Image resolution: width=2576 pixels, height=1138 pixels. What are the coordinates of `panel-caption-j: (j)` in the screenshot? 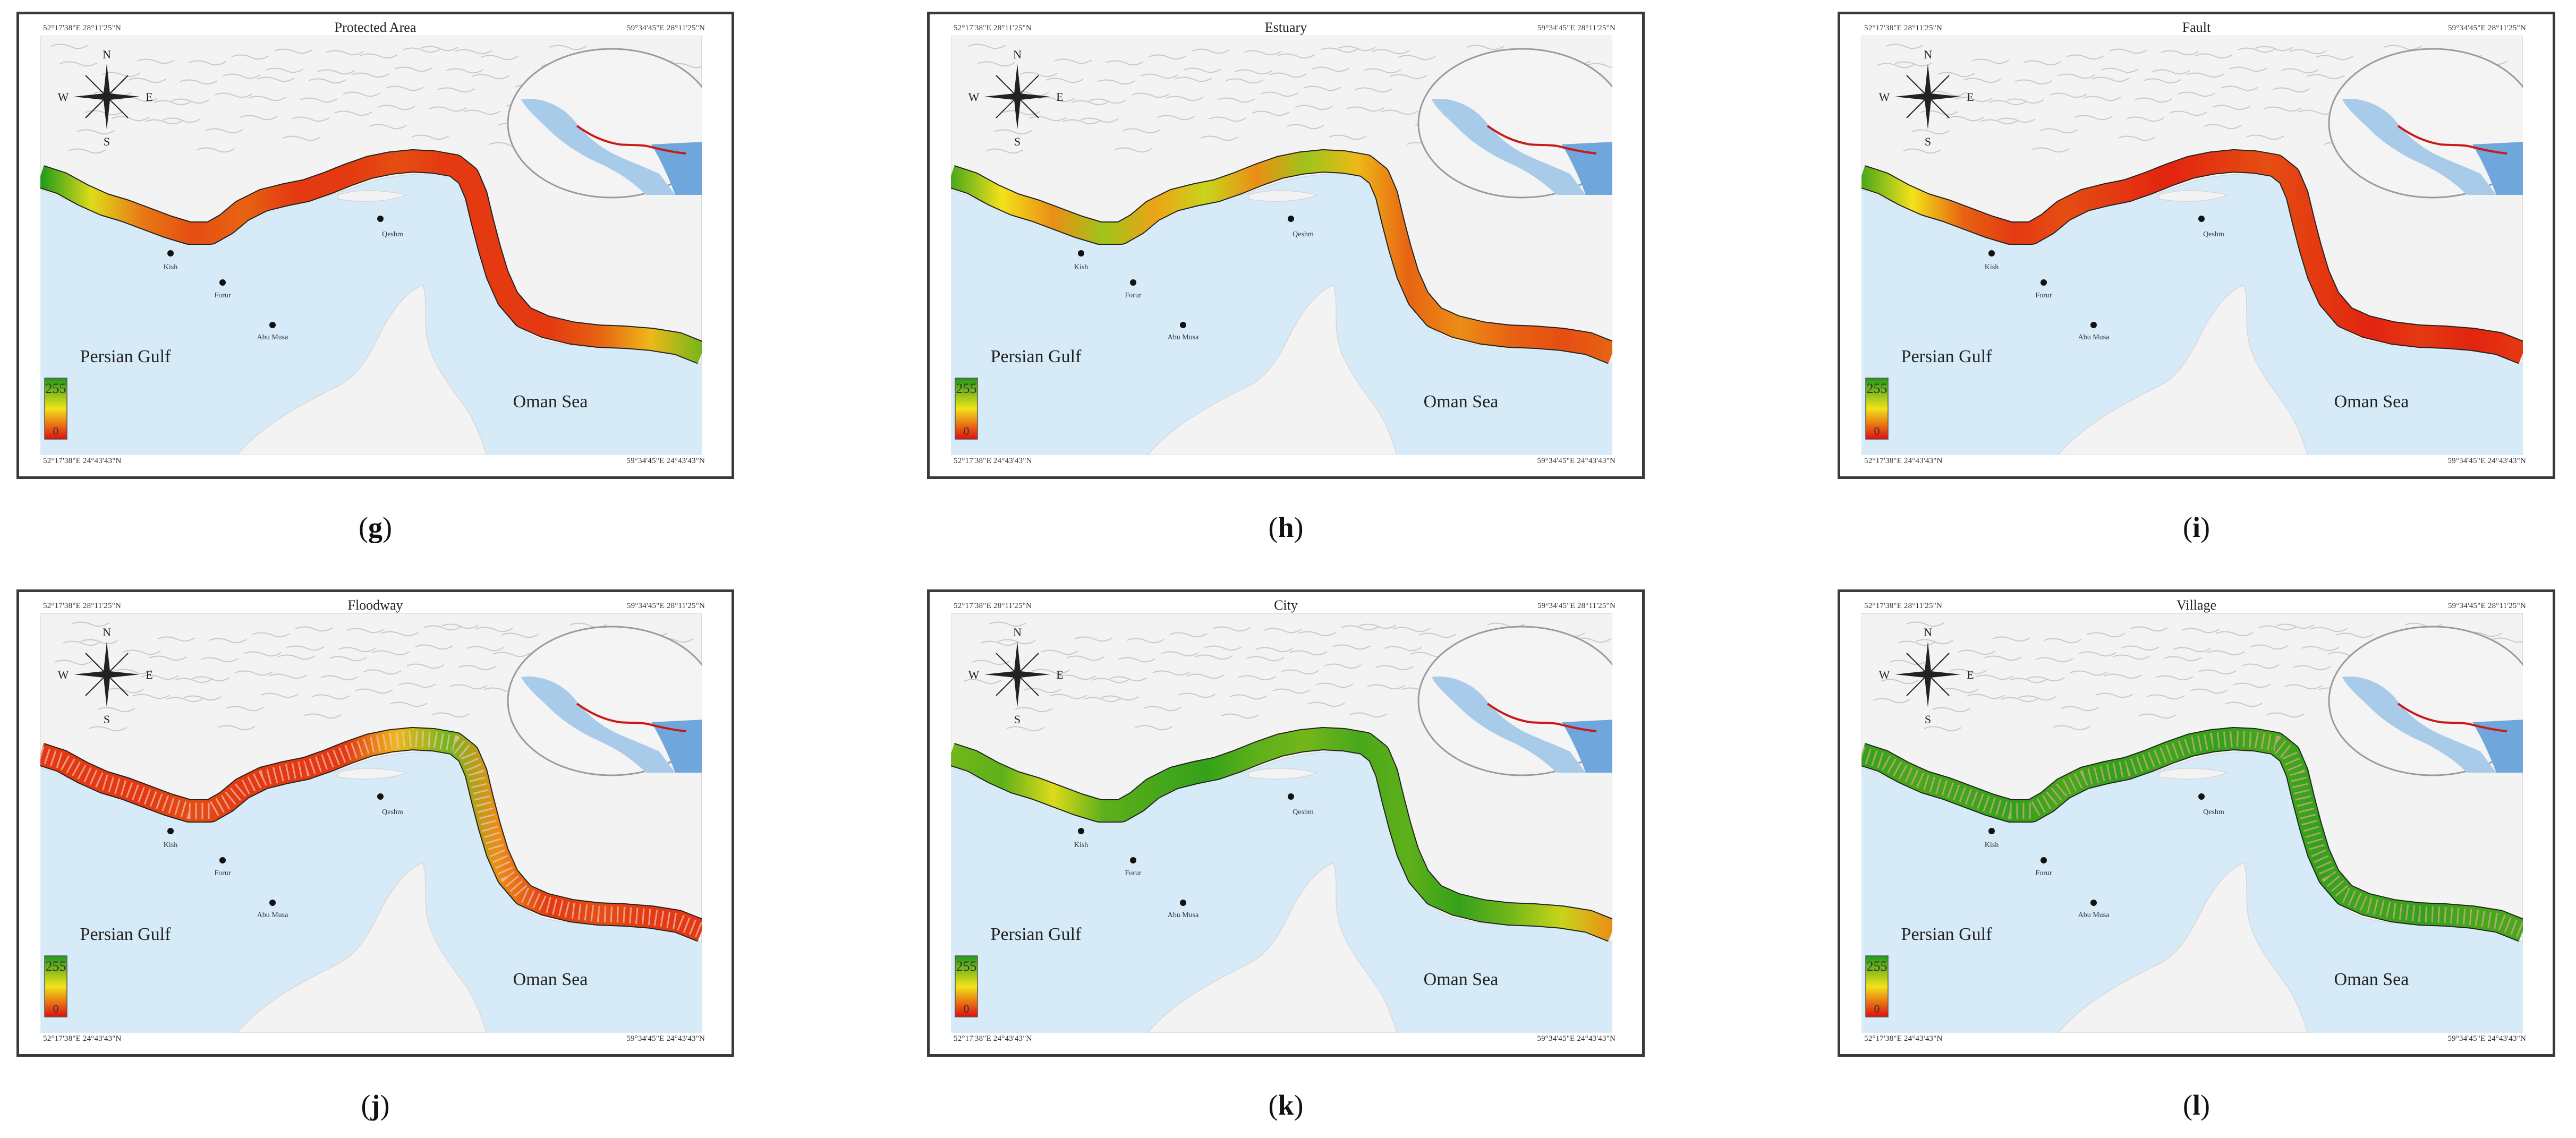 It's located at (375, 1105).